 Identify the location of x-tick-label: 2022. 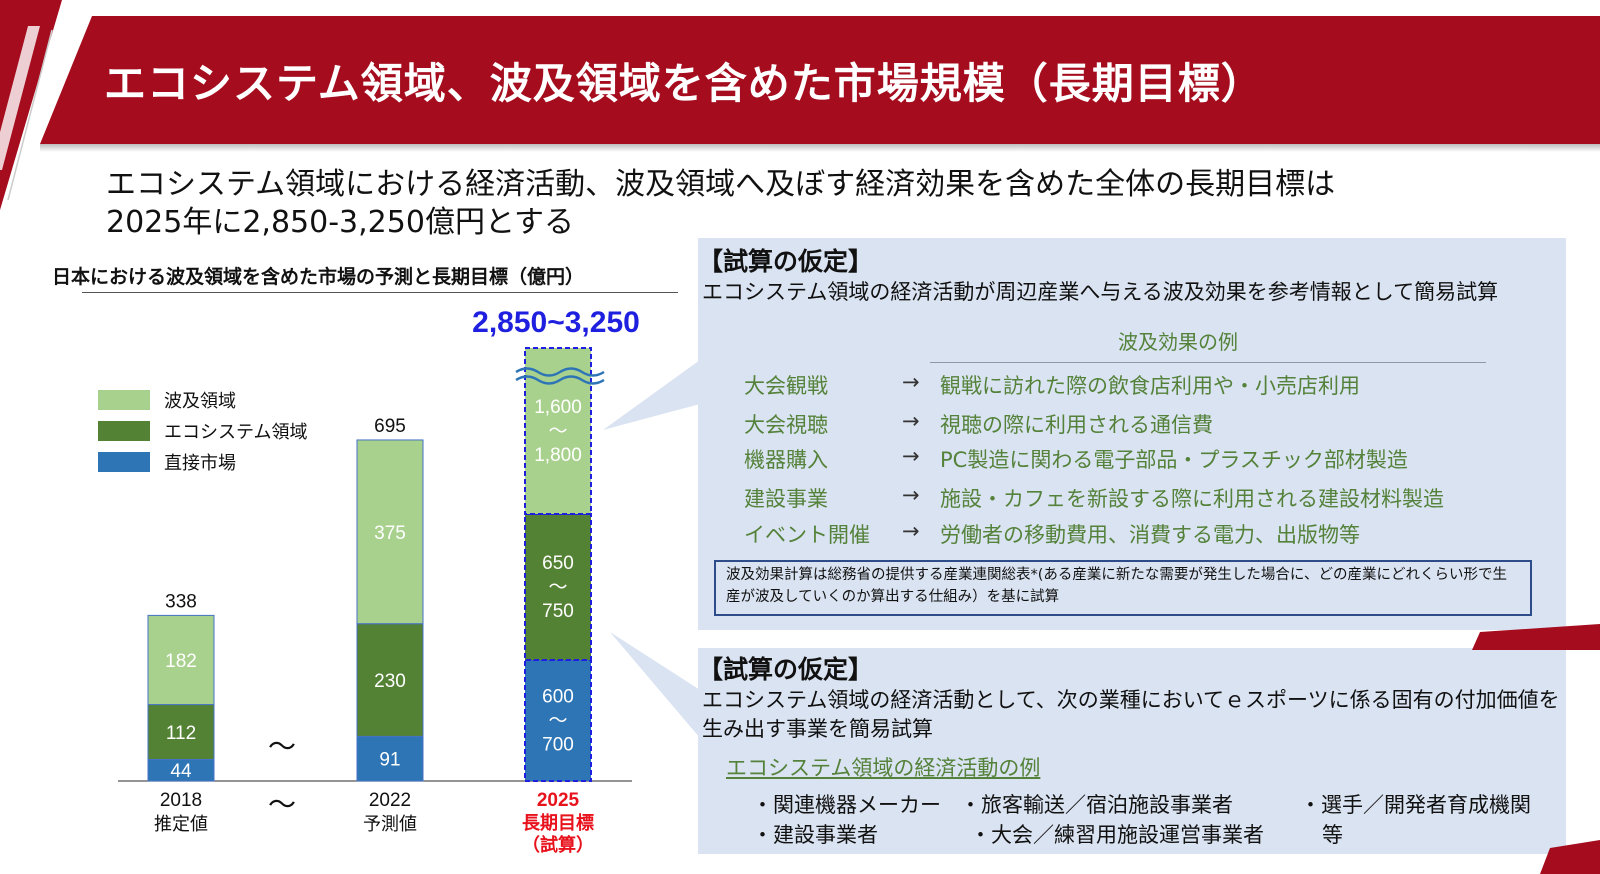
(390, 800).